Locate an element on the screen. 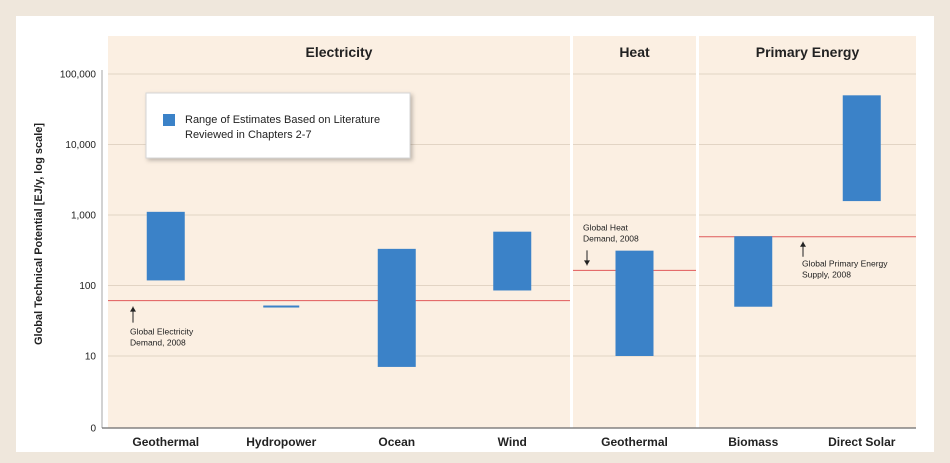 This screenshot has width=950, height=463. reference-label-line1: Global Electricity is located at coordinates (162, 332).